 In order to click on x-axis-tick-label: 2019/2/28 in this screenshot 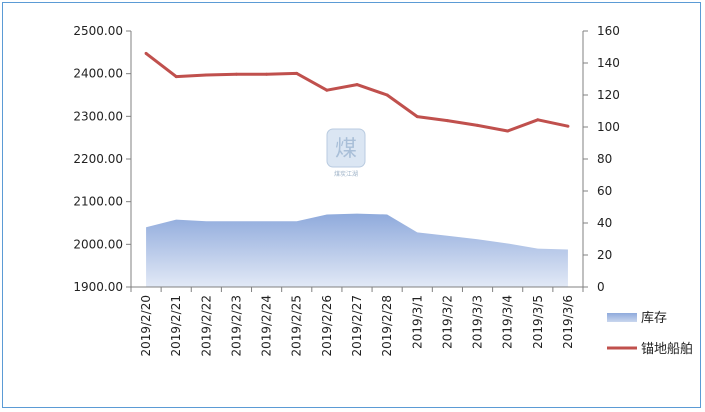, I will do `click(387, 326)`.